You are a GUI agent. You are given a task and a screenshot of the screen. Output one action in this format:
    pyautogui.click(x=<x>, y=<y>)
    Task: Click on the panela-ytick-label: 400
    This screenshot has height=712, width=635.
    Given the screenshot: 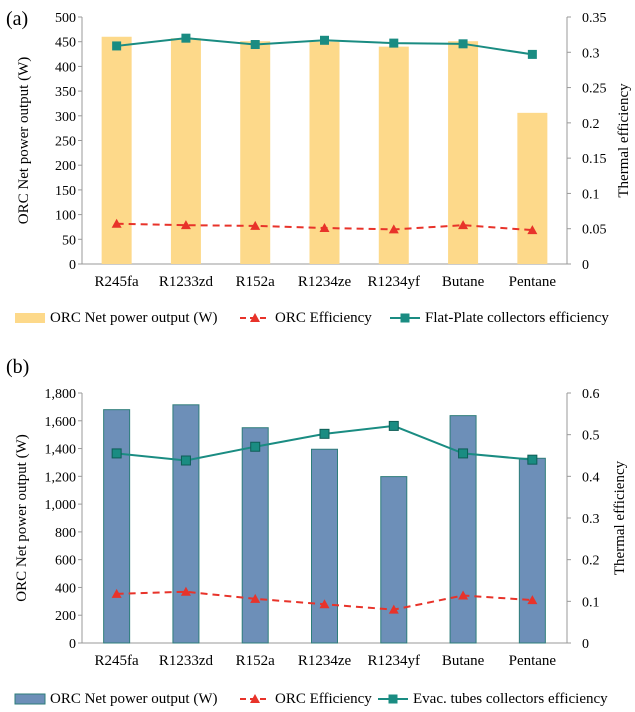 What is the action you would take?
    pyautogui.click(x=65, y=67)
    